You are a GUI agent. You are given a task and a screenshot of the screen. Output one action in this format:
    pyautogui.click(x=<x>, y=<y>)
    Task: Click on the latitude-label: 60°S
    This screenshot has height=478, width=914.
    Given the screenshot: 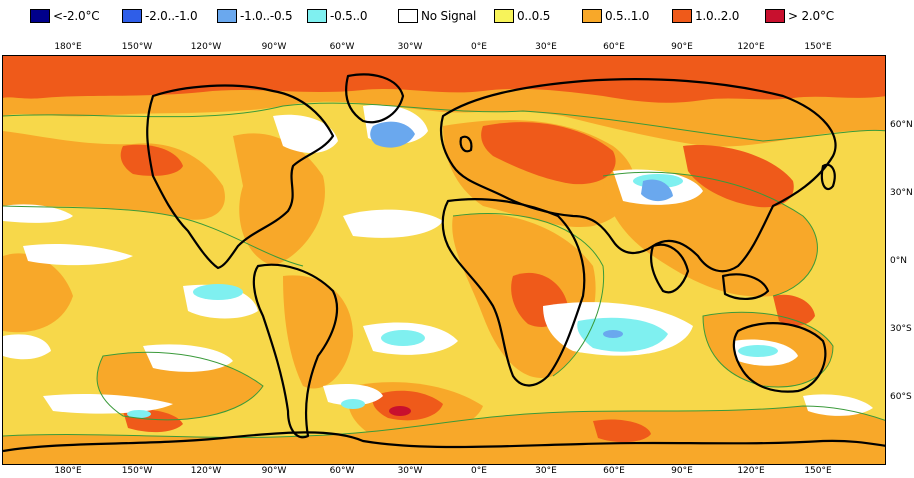 What is the action you would take?
    pyautogui.click(x=901, y=397)
    